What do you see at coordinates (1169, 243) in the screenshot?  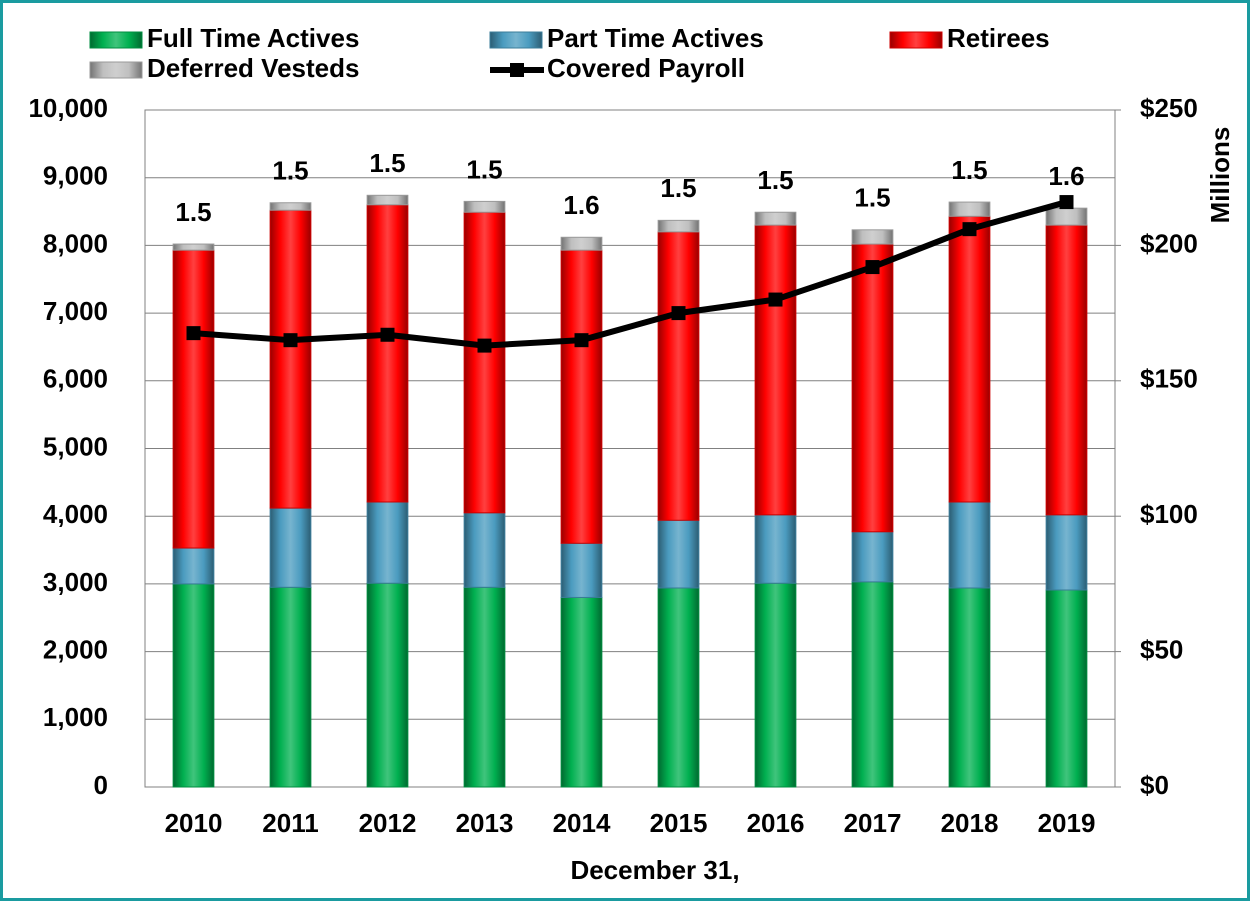 I see `y2-tick-label: $200` at bounding box center [1169, 243].